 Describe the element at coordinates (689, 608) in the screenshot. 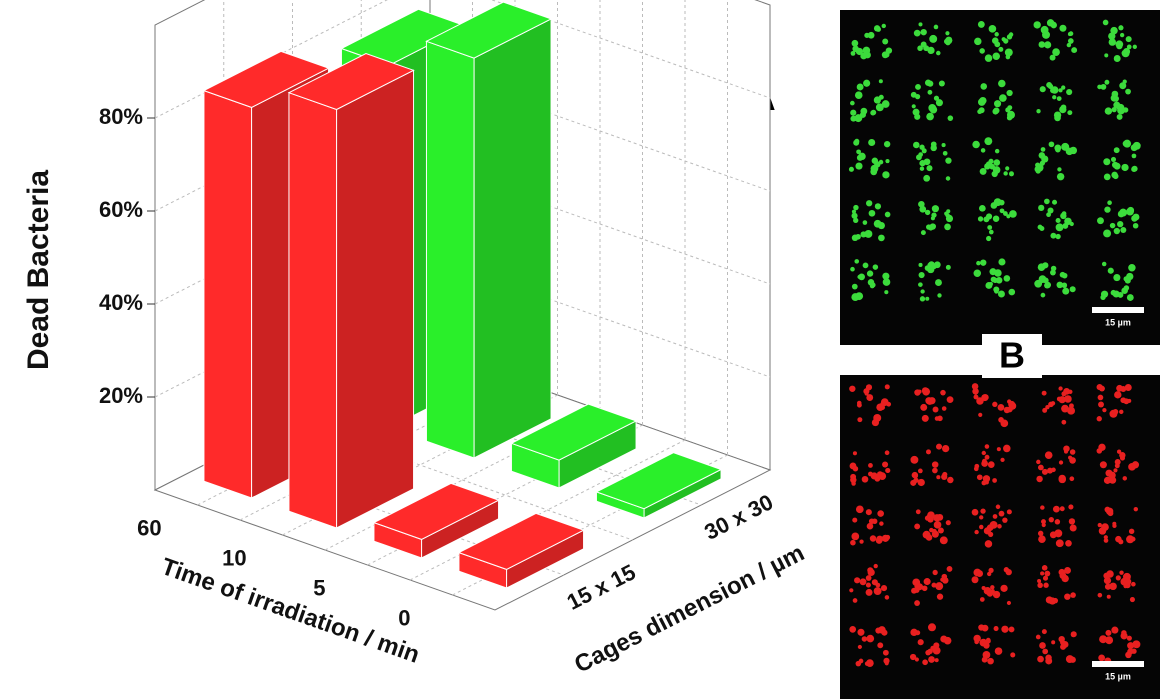

I see `z-axis-title: Cages dimension / µm` at that location.